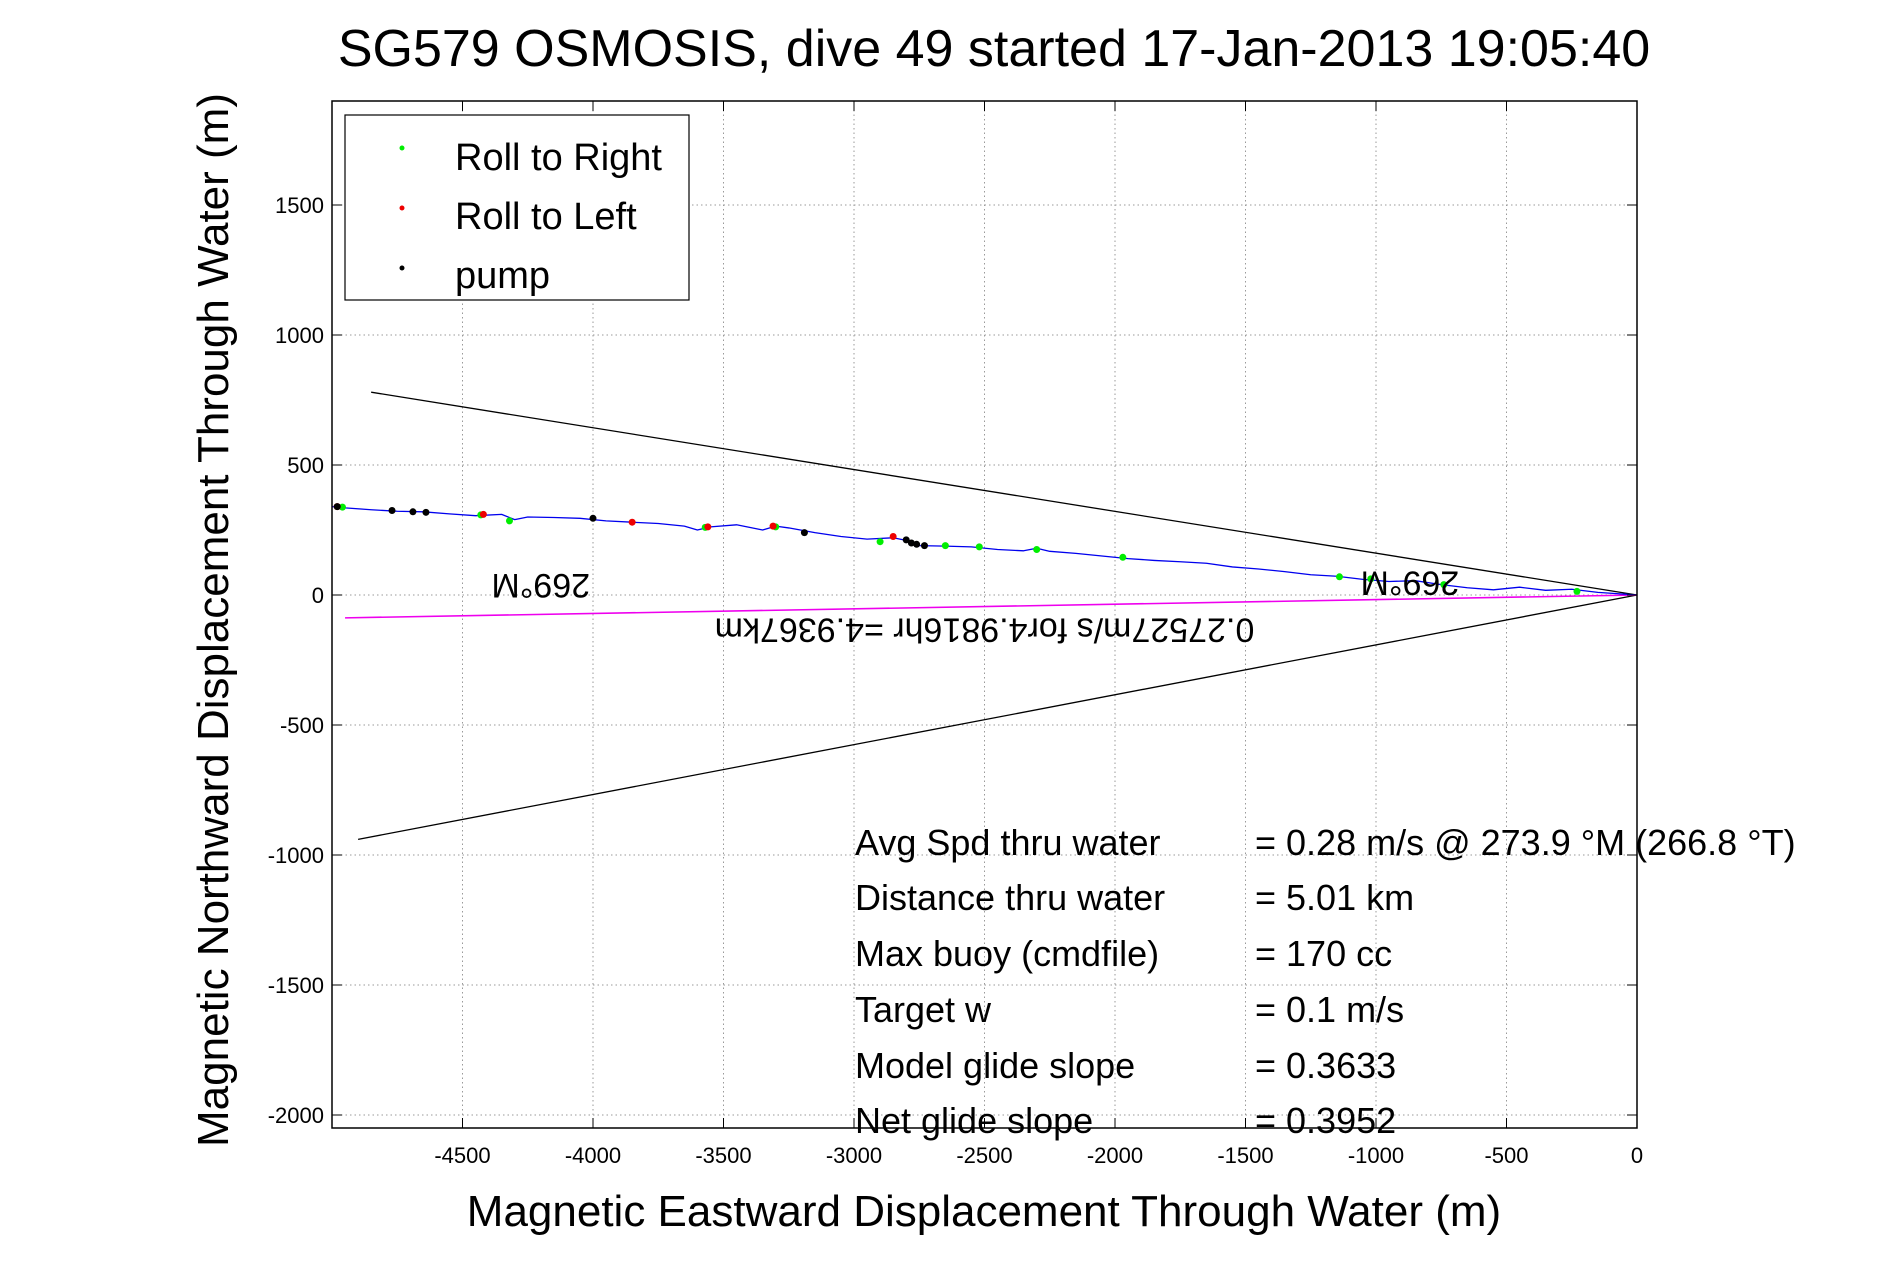 Image resolution: width=1891 pixels, height=1262 pixels. Describe the element at coordinates (1376, 1155) in the screenshot. I see `x-tick-label: -1000` at that location.